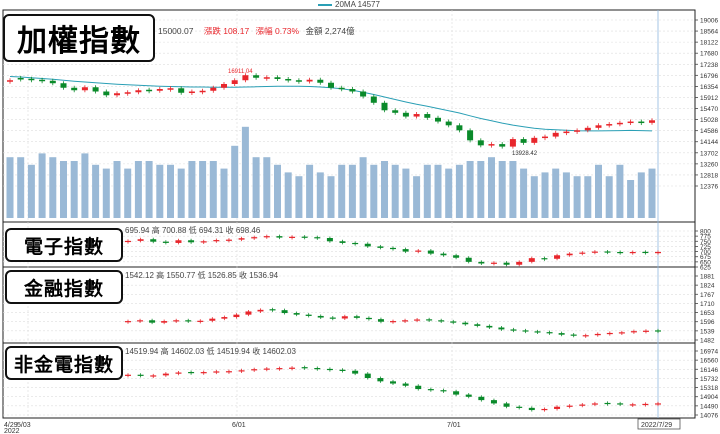 The image size is (720, 434). Describe the element at coordinates (709, 43) in the screenshot. I see `y-tick-label: 18122` at that location.